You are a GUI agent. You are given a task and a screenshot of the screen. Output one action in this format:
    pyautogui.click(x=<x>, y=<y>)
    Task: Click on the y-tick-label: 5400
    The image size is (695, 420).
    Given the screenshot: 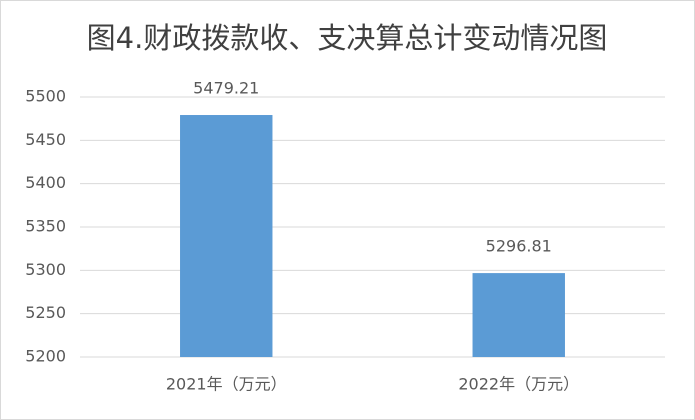 What is the action you would take?
    pyautogui.click(x=45, y=182)
    